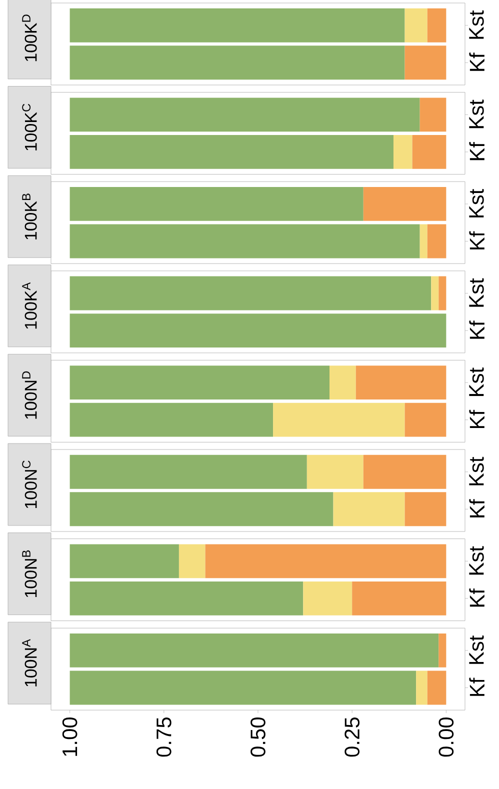  What do you see at coordinates (29, 574) in the screenshot?
I see `text: 100N$^{B}$` at bounding box center [29, 574].